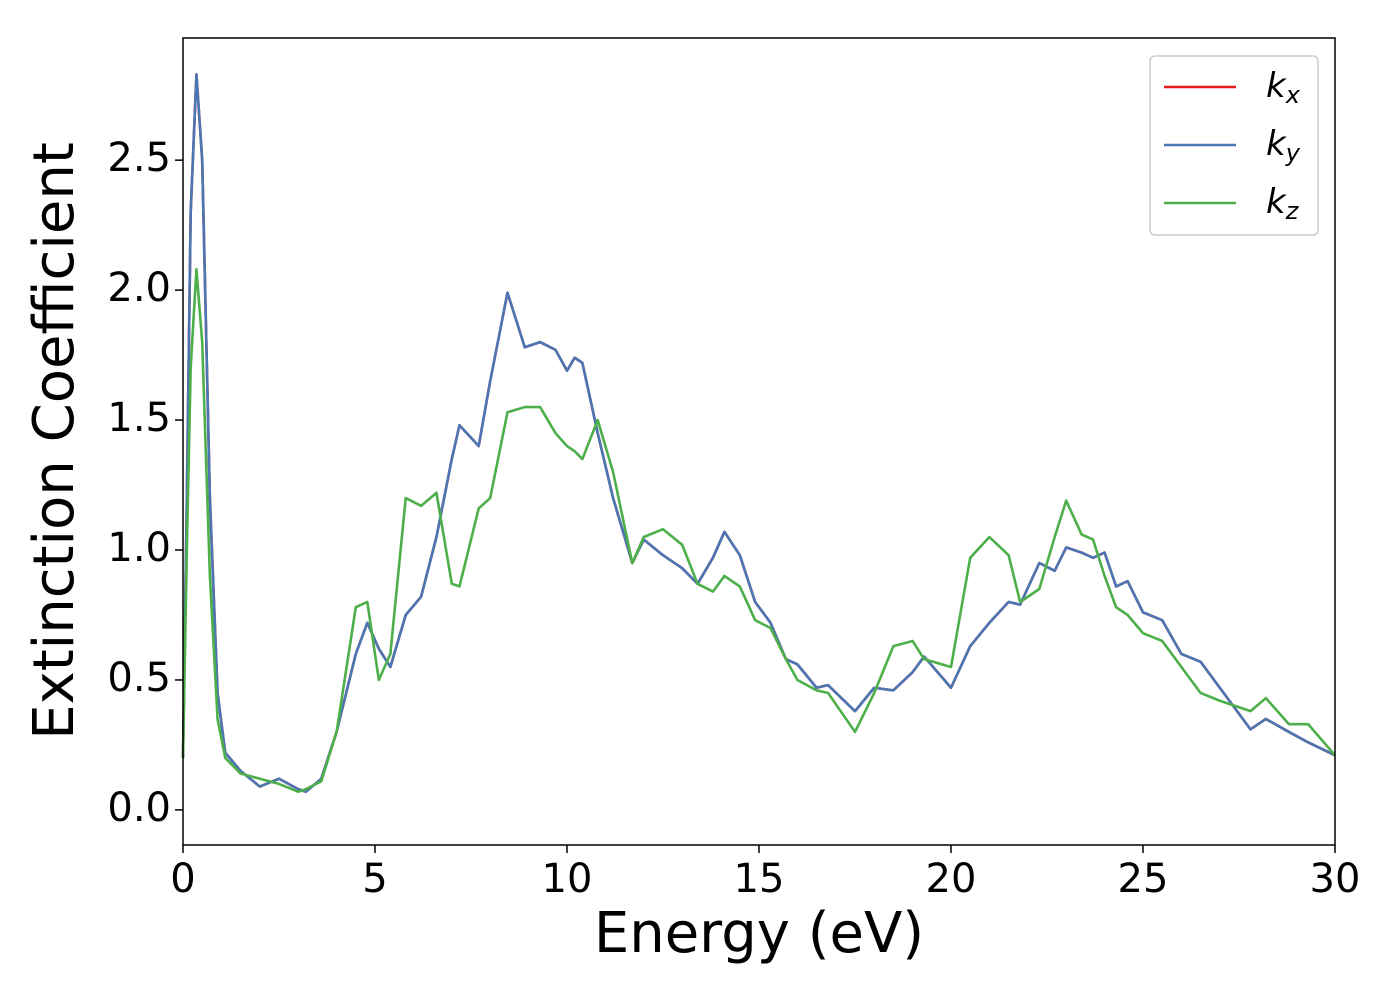 The image size is (1400, 1000). Describe the element at coordinates (1283, 204) in the screenshot. I see `legend-label: kz` at that location.